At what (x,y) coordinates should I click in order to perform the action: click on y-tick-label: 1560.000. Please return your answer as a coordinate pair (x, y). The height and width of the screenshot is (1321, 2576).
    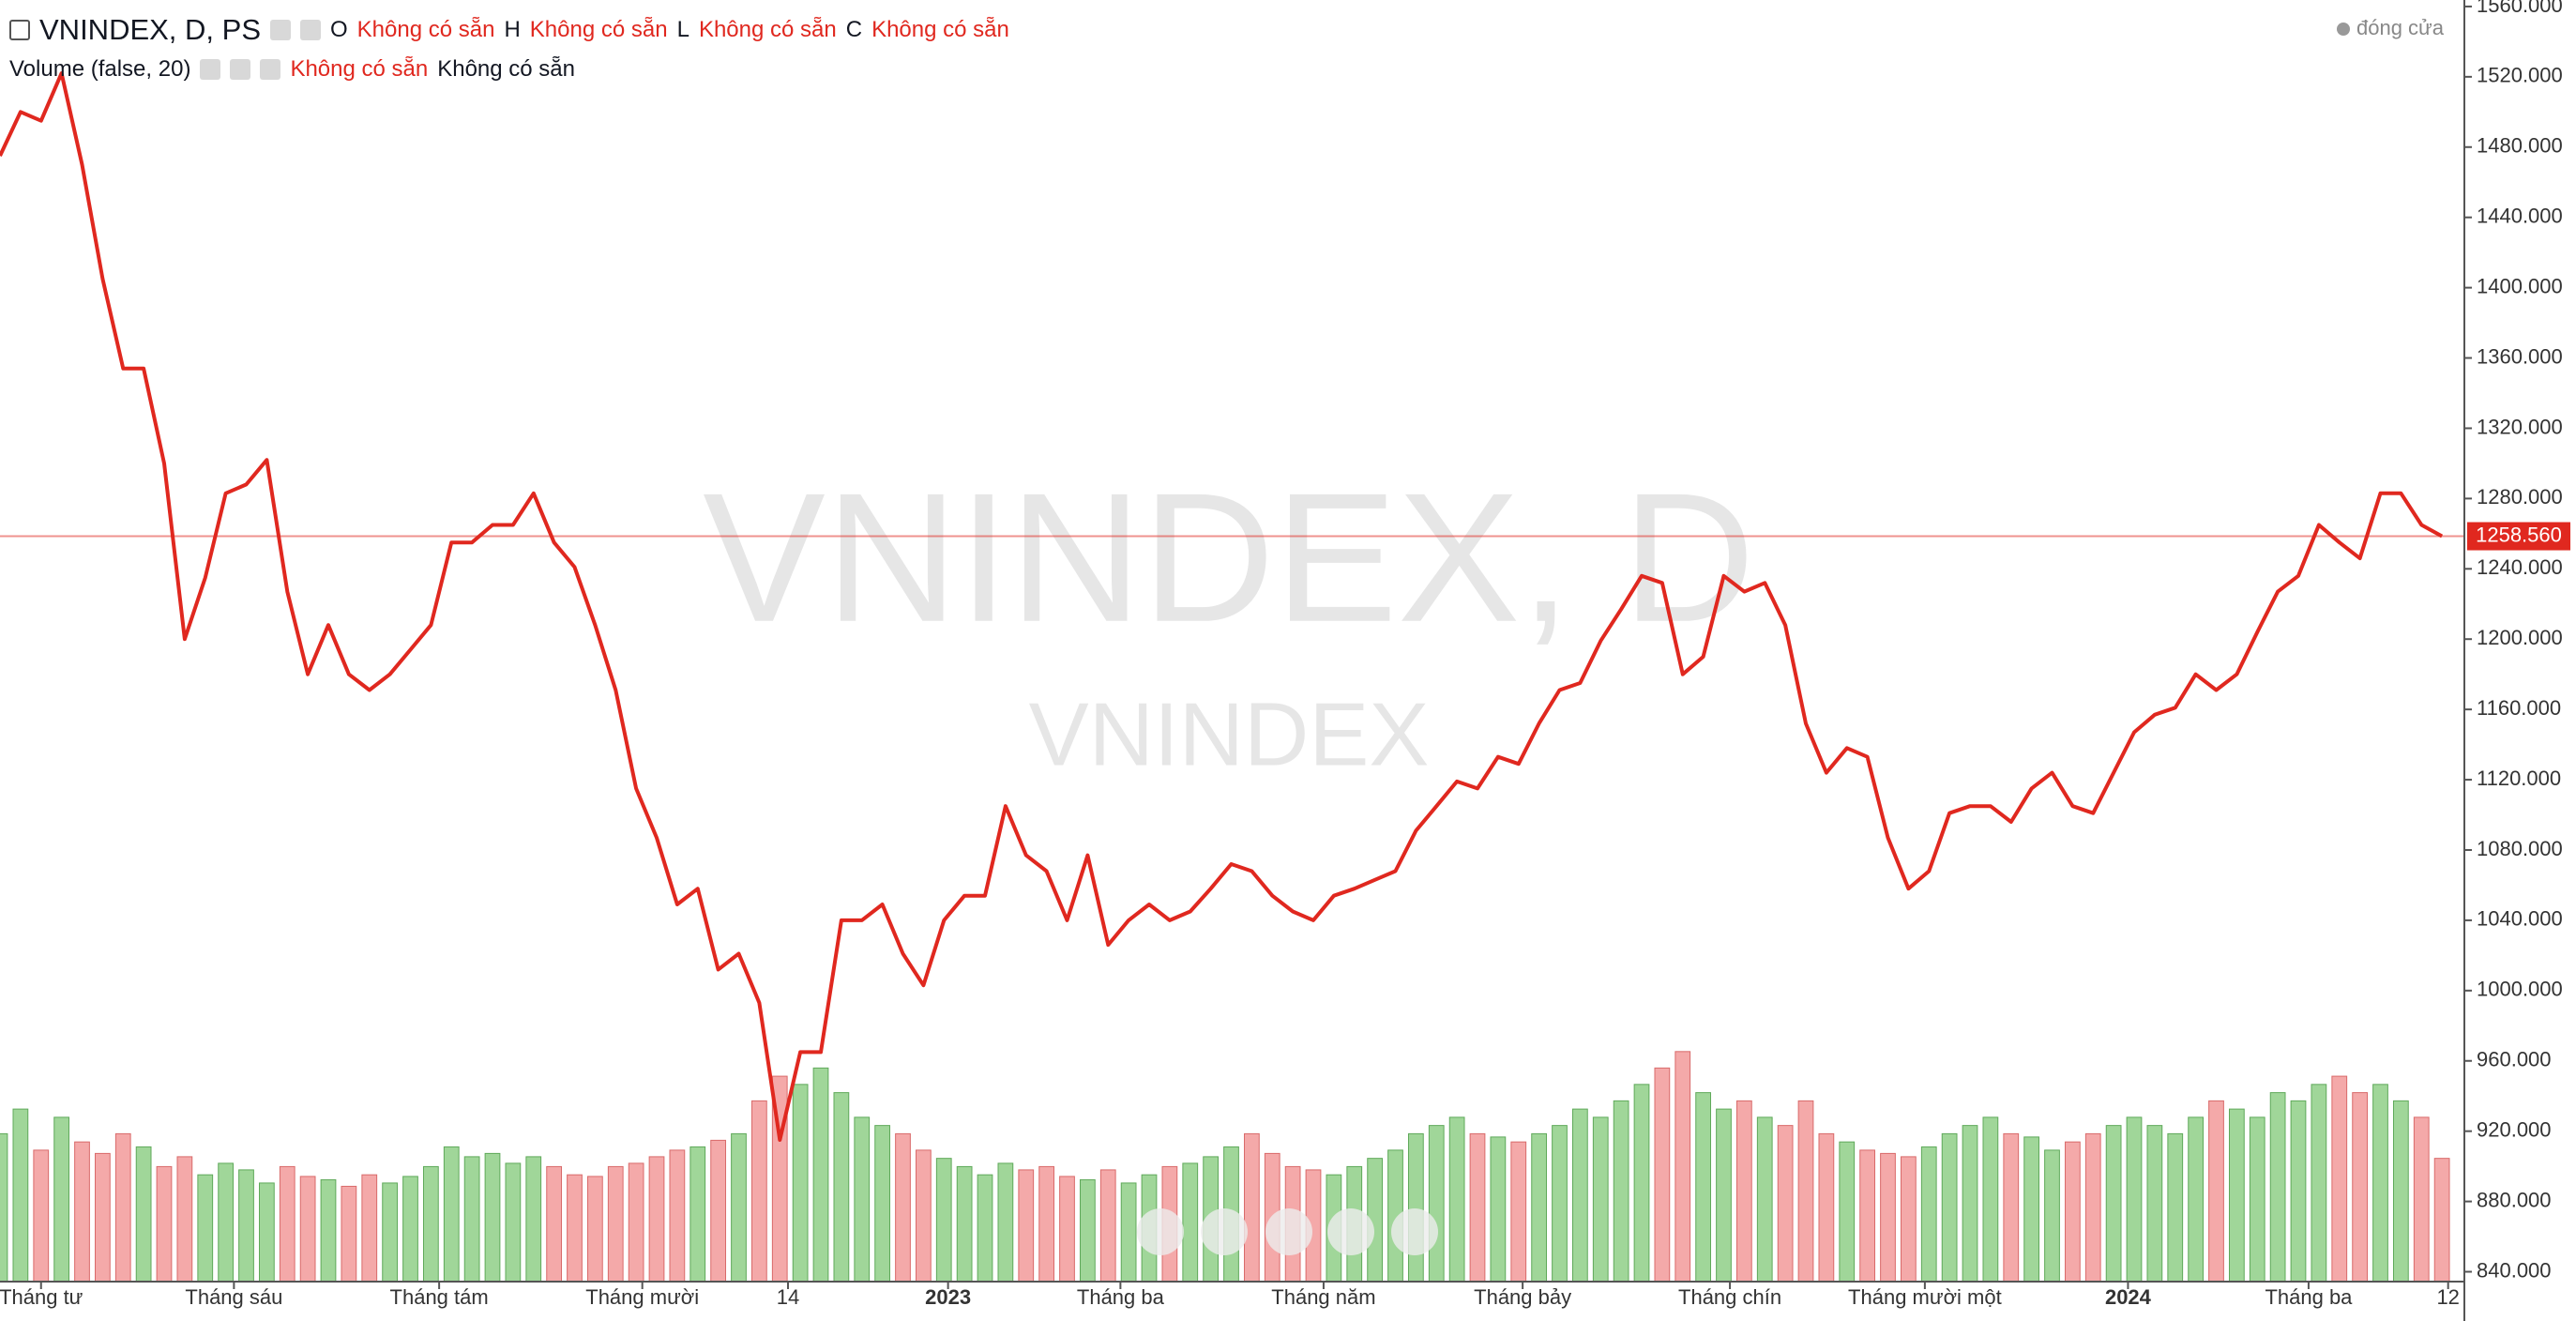
    Looking at the image, I should click on (2520, 8).